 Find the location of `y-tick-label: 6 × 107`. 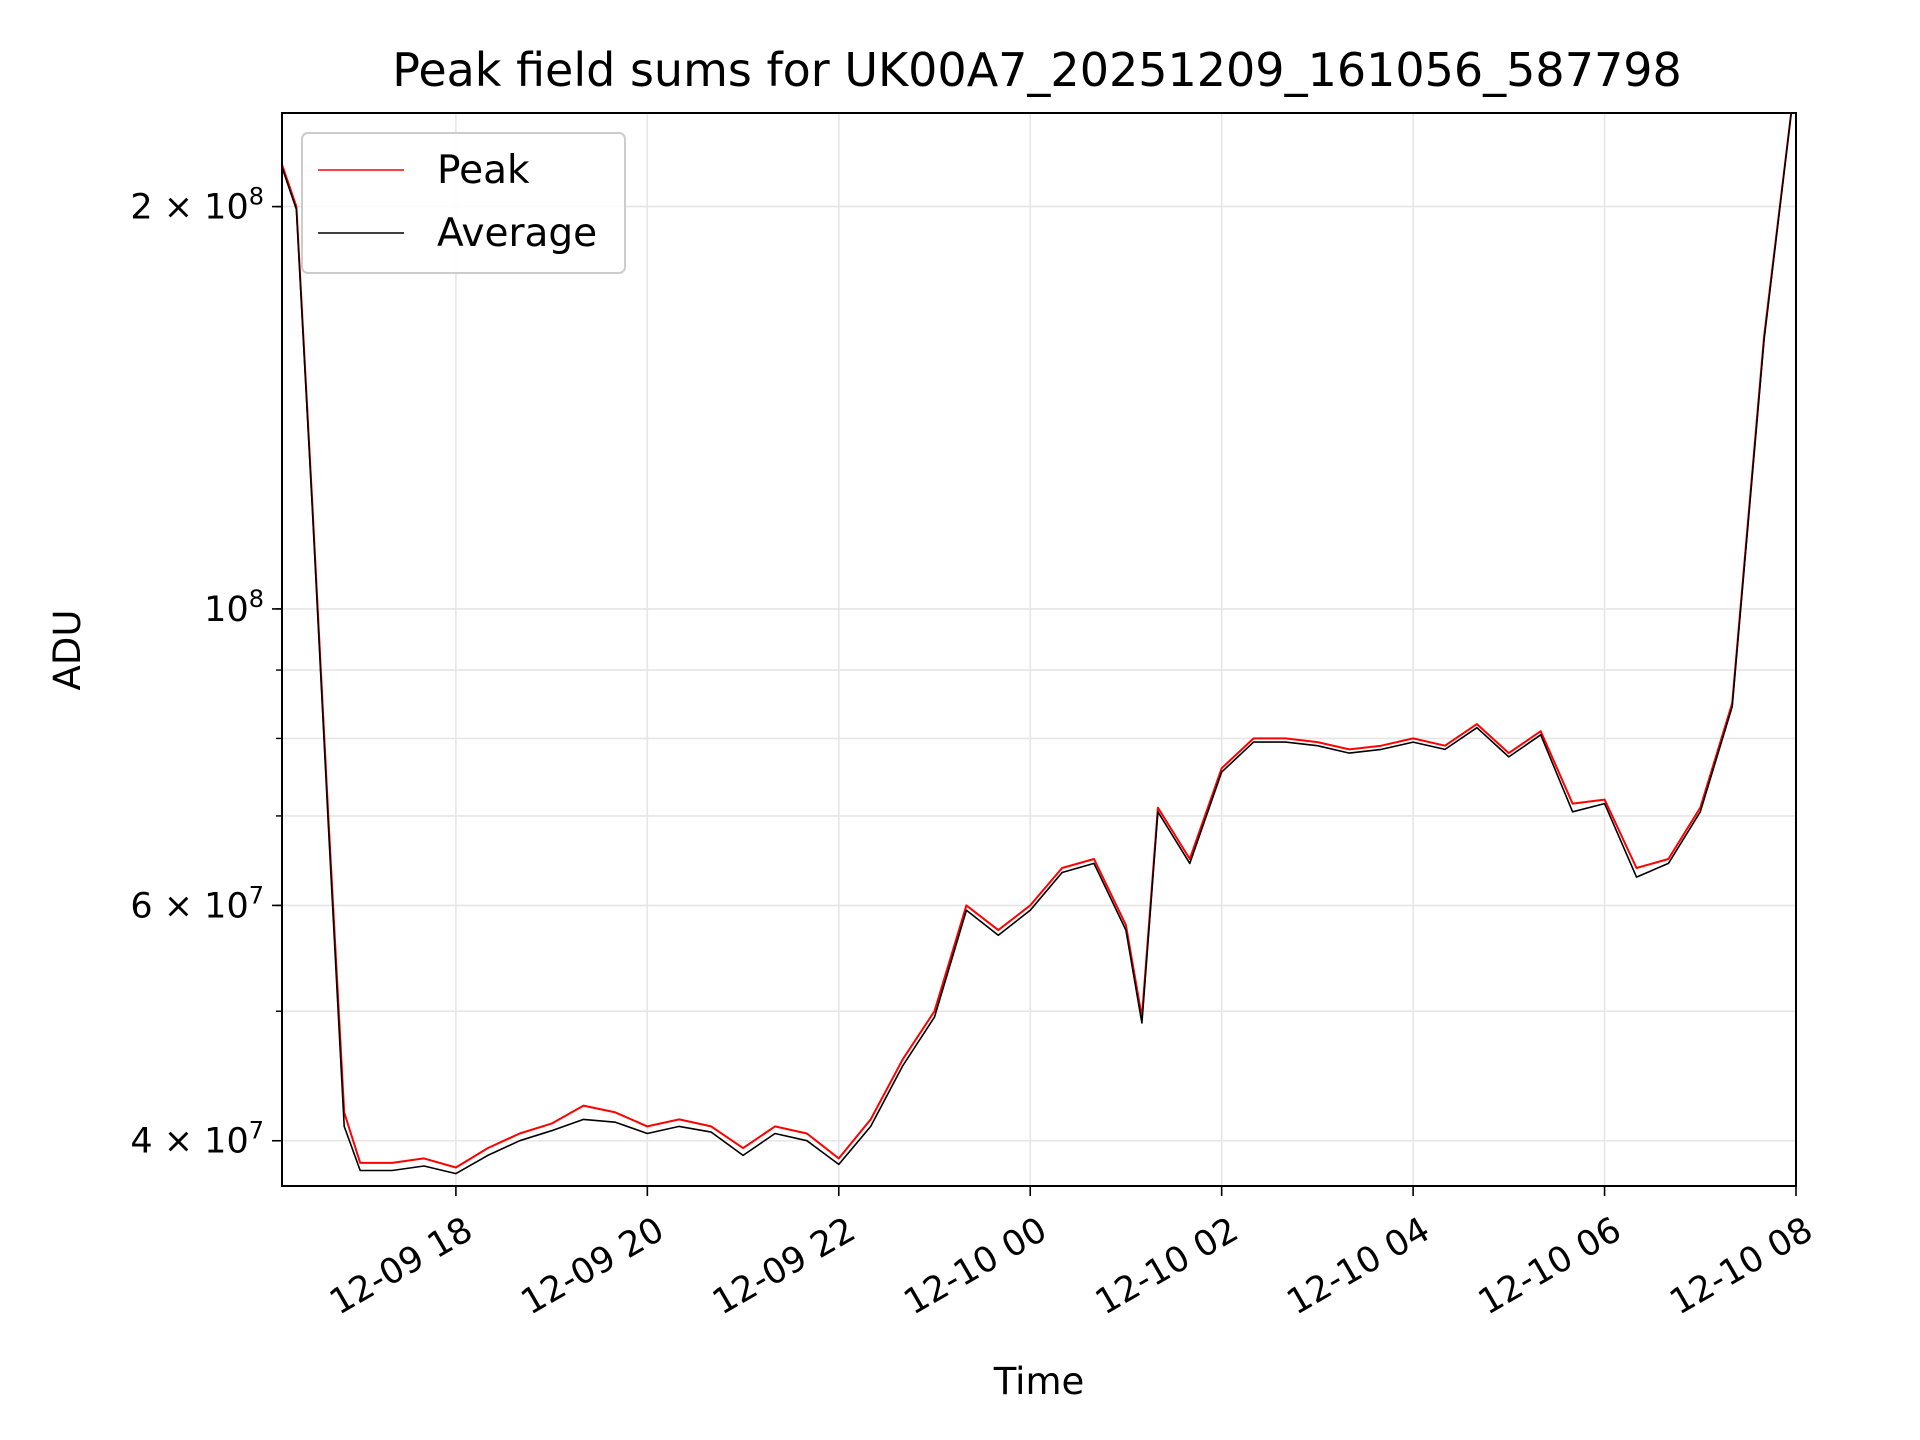

y-tick-label: 6 × 107 is located at coordinates (197, 903).